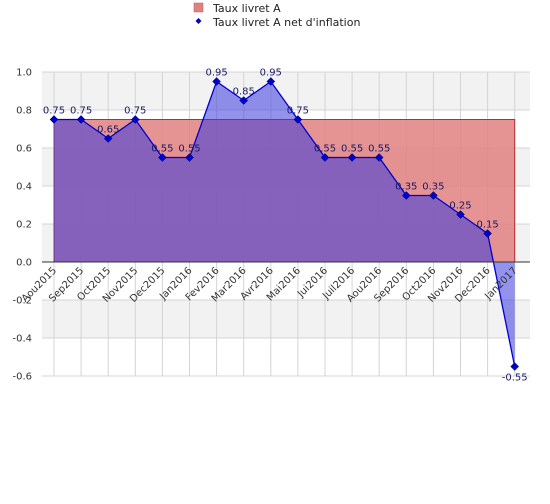 The width and height of the screenshot is (550, 504). I want to click on legend-label-taux-net-inflation: Taux livret A net d'inflation, so click(286, 22).